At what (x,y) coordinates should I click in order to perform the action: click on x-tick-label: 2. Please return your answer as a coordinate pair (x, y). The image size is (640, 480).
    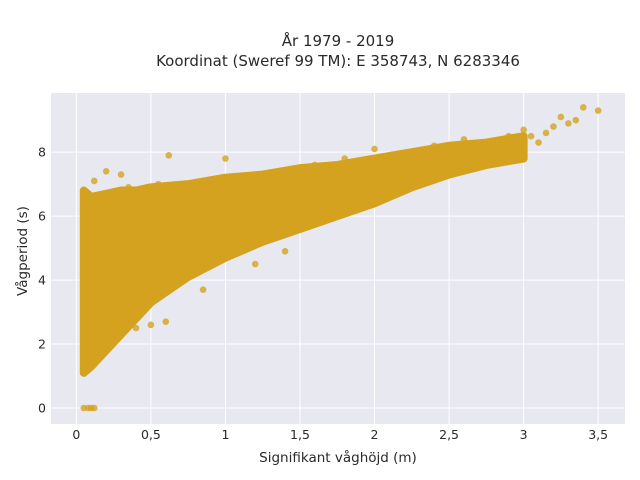
    Looking at the image, I should click on (375, 434).